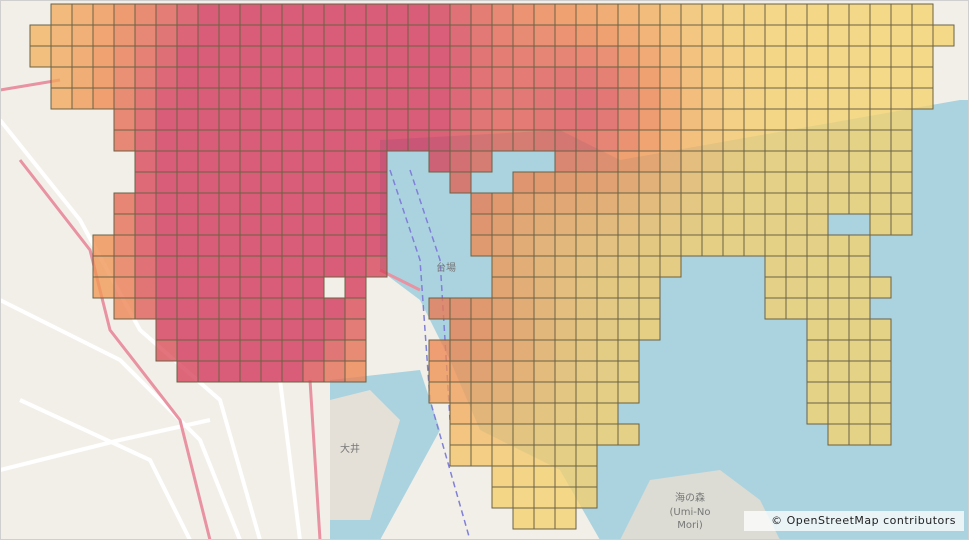 The width and height of the screenshot is (969, 540). What do you see at coordinates (446, 267) in the screenshot?
I see `place-label: 台場` at bounding box center [446, 267].